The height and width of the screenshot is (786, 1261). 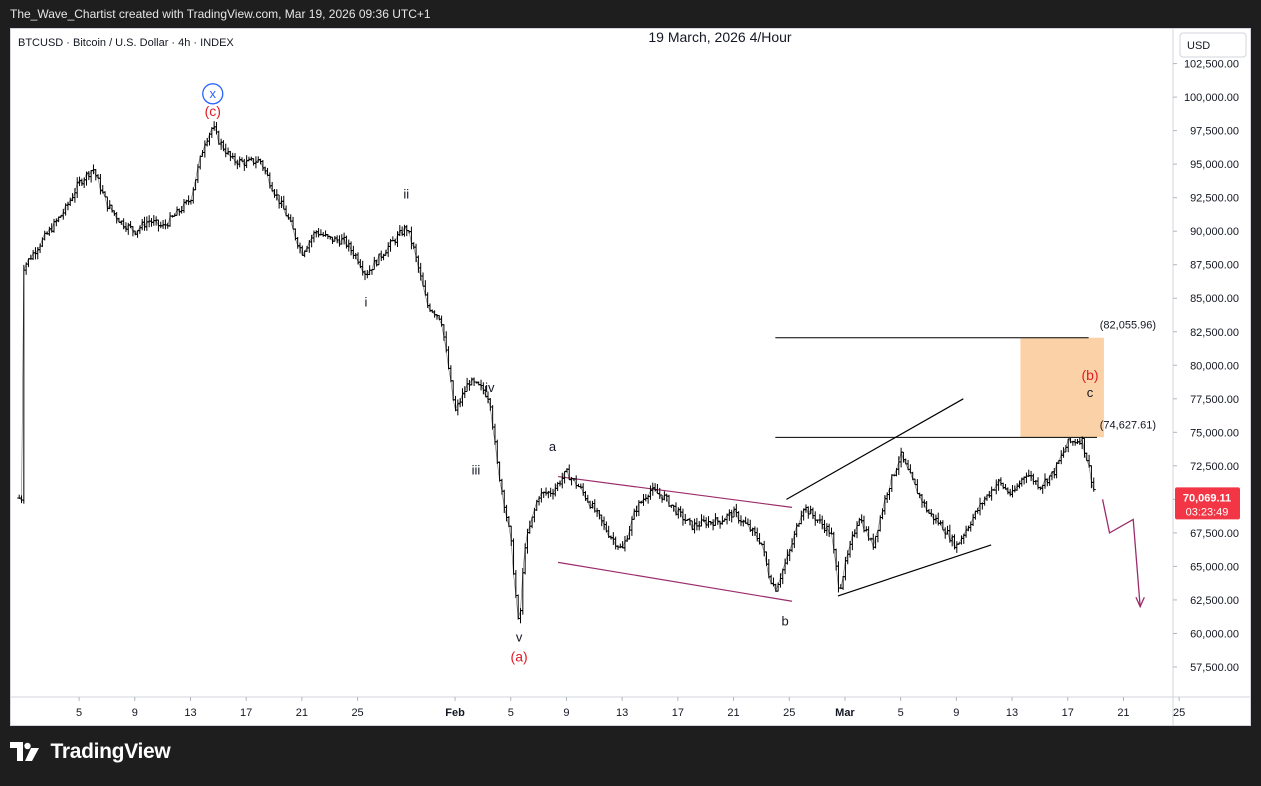 I want to click on price-tick-label: 65,000.00, so click(x=1214, y=567).